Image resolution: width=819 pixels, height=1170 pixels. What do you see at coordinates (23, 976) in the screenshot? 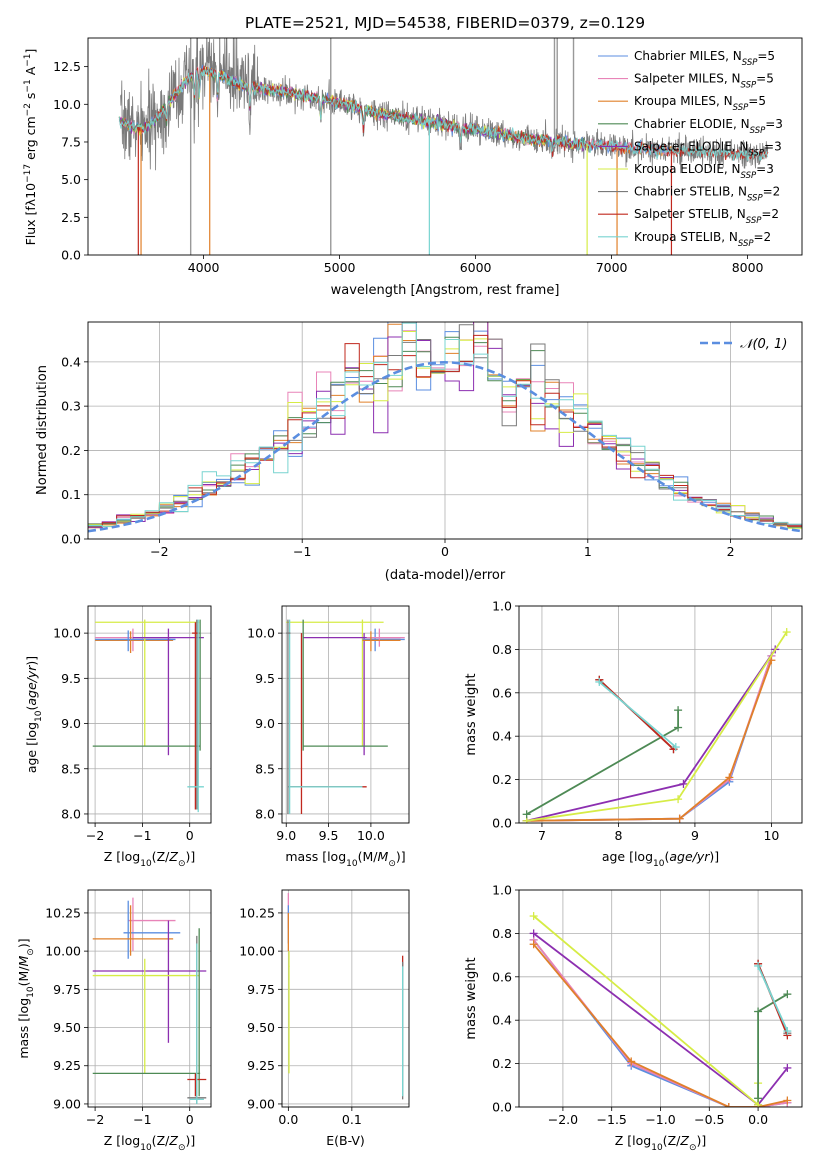
I see `label-part: M` at bounding box center [23, 976].